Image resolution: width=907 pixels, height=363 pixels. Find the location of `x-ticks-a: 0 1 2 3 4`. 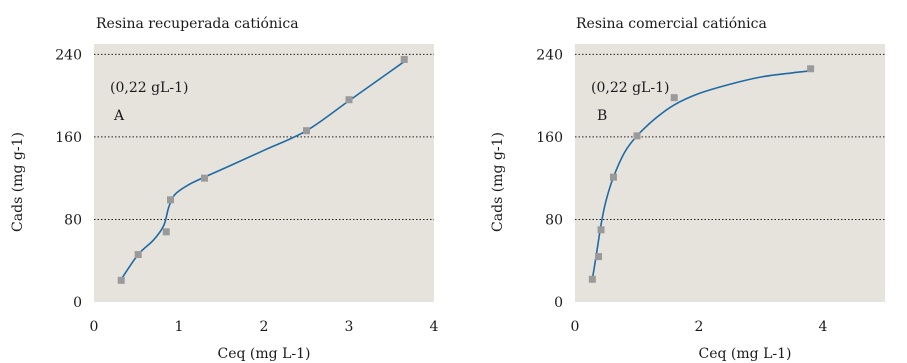

x-ticks-a: 0 1 2 3 4 is located at coordinates (264, 327).